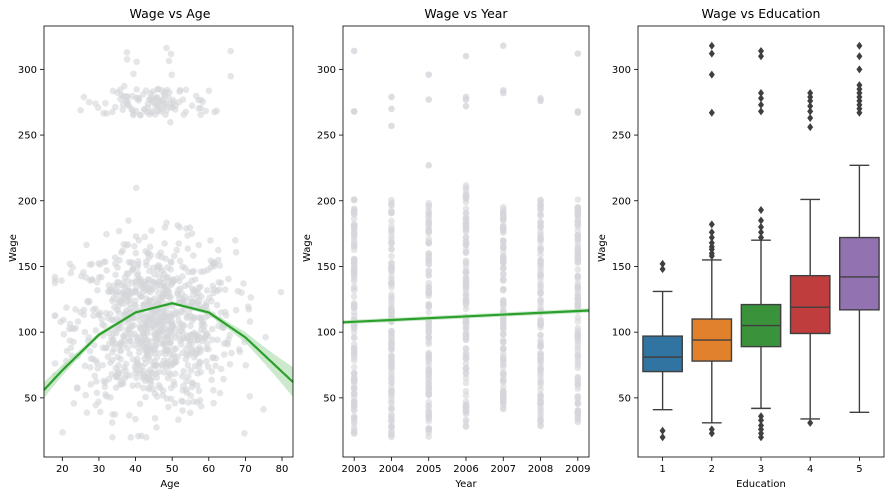 This screenshot has width=894, height=496. I want to click on chart-title: Wage vs Education, so click(761, 13).